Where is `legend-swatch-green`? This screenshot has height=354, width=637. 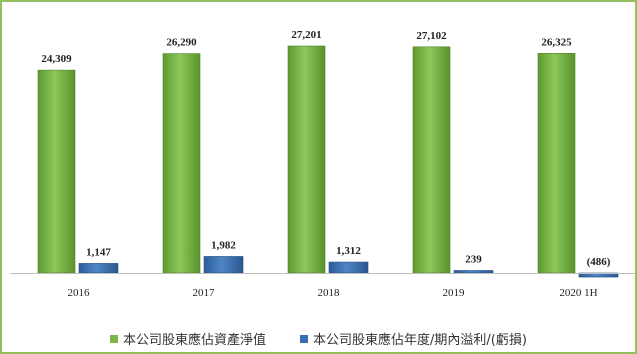 legend-swatch-green is located at coordinates (114, 338).